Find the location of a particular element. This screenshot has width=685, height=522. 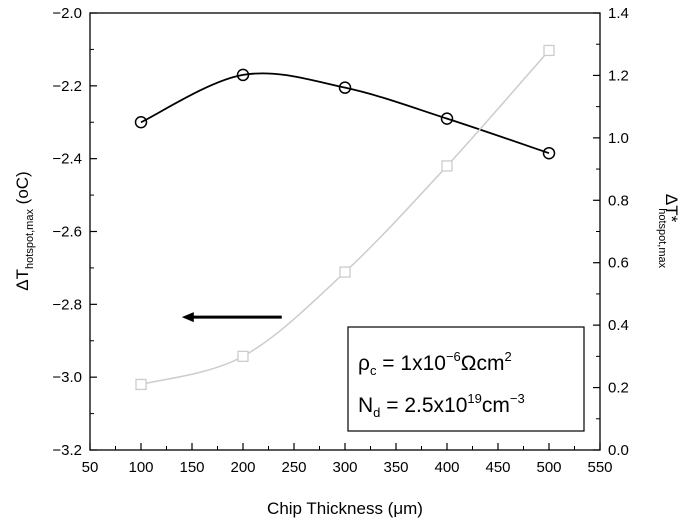

x-tick-label: 100 is located at coordinates (140, 467).